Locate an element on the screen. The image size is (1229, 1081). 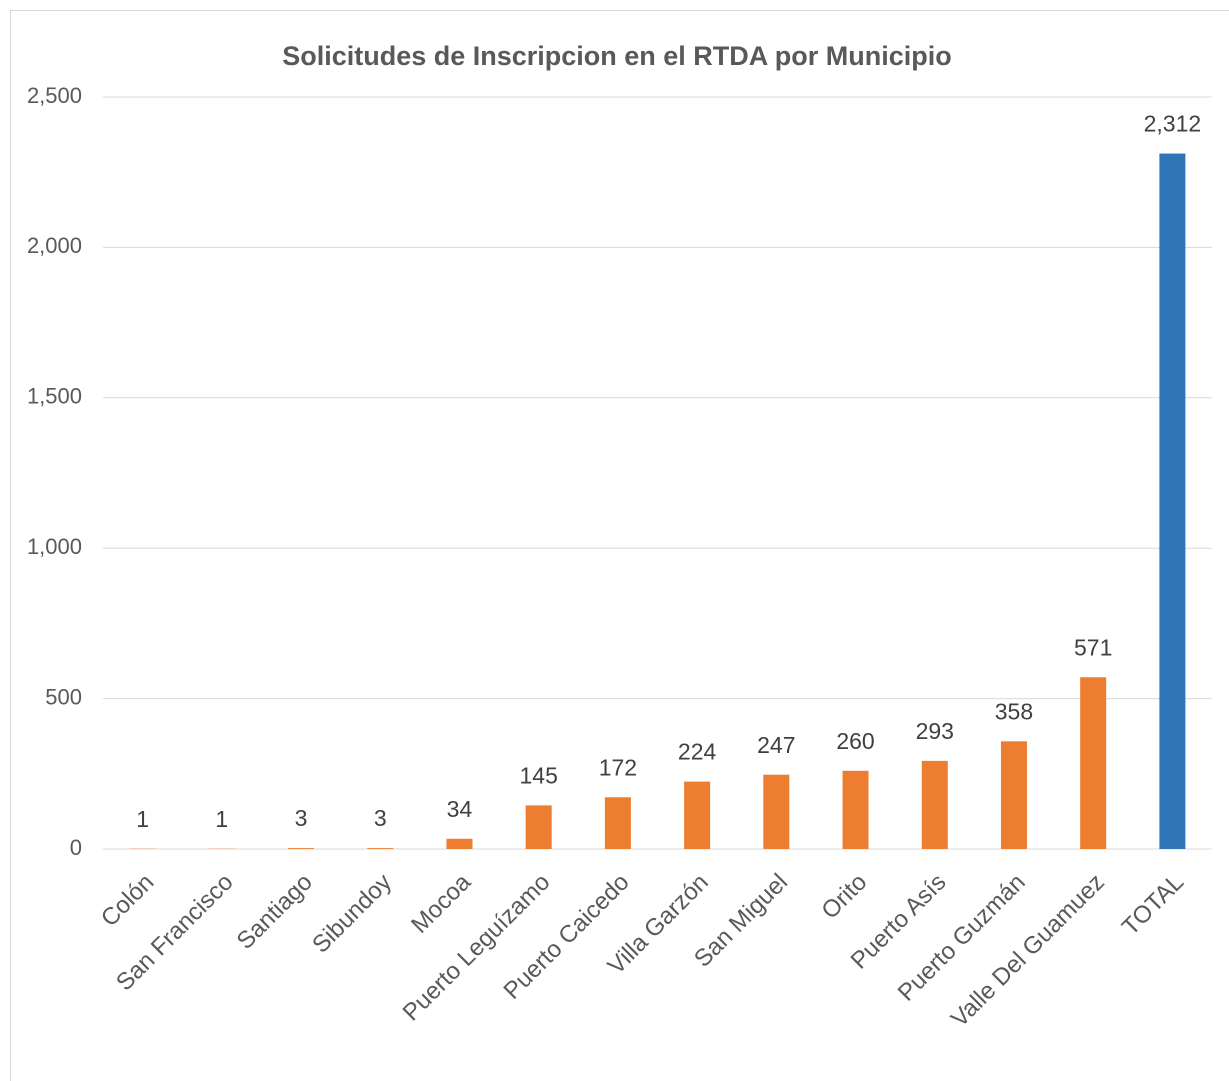
y-tick-label: 2,500 is located at coordinates (54, 95).